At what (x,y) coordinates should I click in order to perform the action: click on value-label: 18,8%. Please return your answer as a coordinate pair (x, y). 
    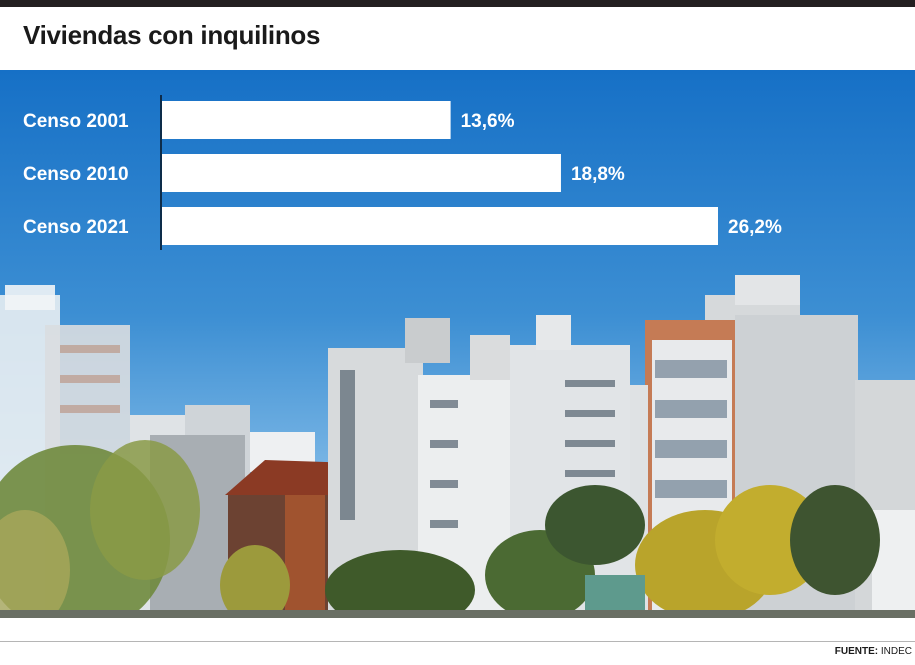
    Looking at the image, I should click on (598, 174).